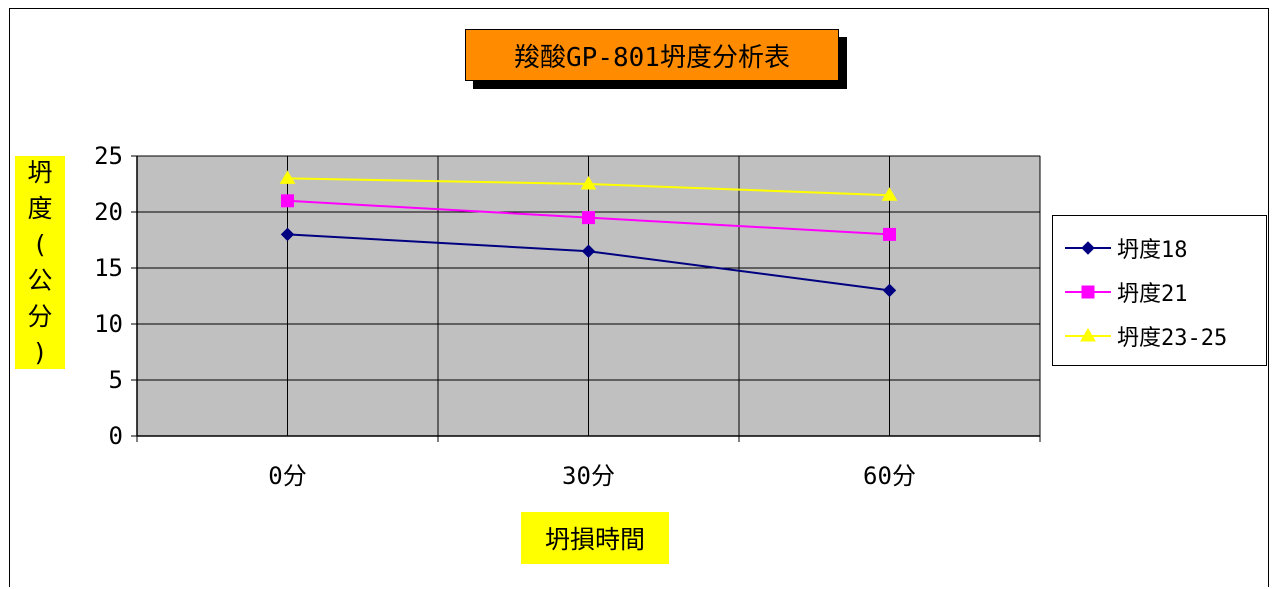 The image size is (1279, 589). What do you see at coordinates (108, 268) in the screenshot?
I see `y-tick-label: 15` at bounding box center [108, 268].